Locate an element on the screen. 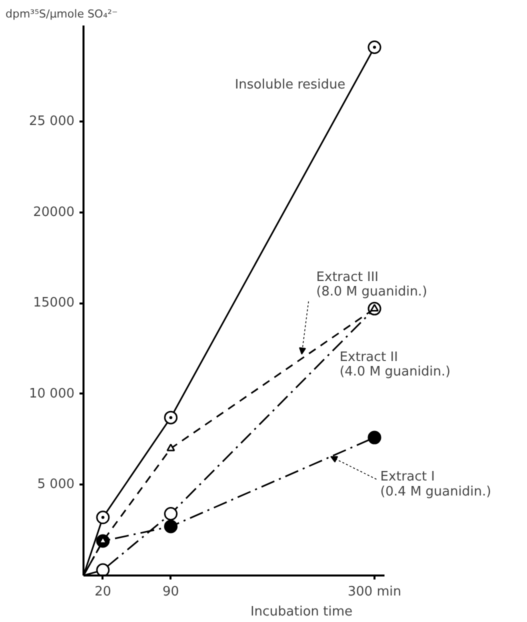 This screenshot has height=622, width=527. x-tick-label: 300 min is located at coordinates (375, 592).